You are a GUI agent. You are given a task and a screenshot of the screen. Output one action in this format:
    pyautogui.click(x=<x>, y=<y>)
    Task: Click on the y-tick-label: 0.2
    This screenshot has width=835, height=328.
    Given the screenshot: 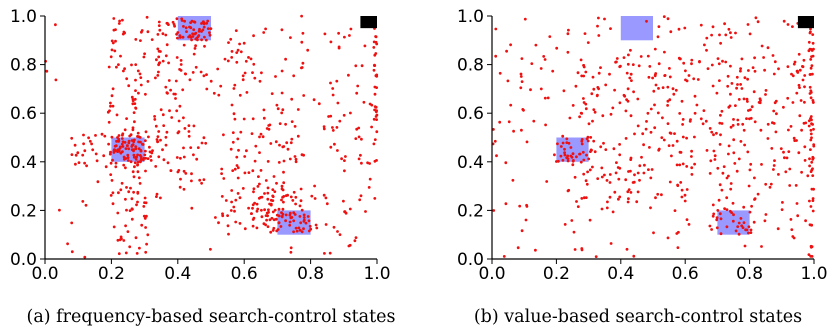 What is the action you would take?
    pyautogui.click(x=23, y=211)
    